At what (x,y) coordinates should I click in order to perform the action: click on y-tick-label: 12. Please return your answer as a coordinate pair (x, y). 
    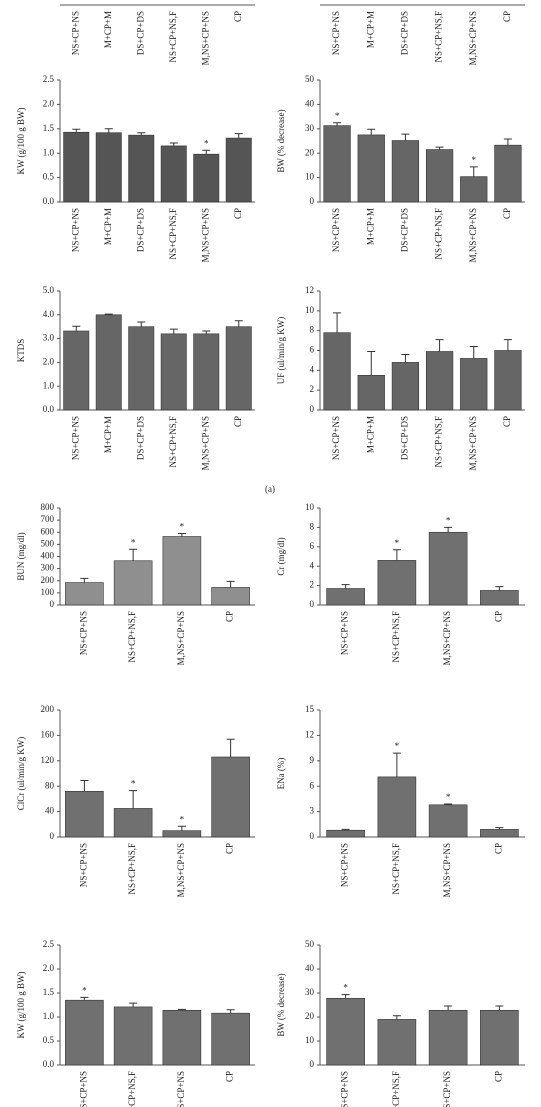
    Looking at the image, I should click on (309, 290).